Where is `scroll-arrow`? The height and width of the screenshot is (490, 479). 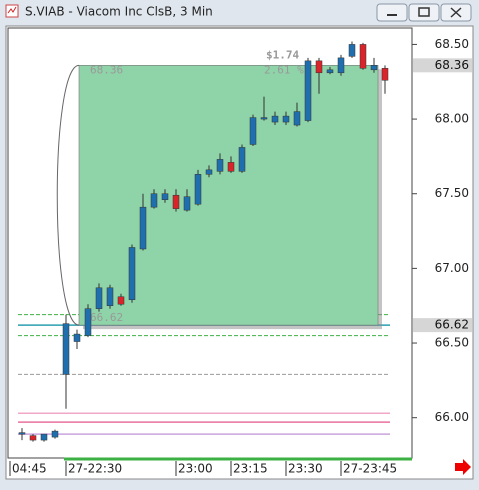
scroll-arrow is located at coordinates (463, 467).